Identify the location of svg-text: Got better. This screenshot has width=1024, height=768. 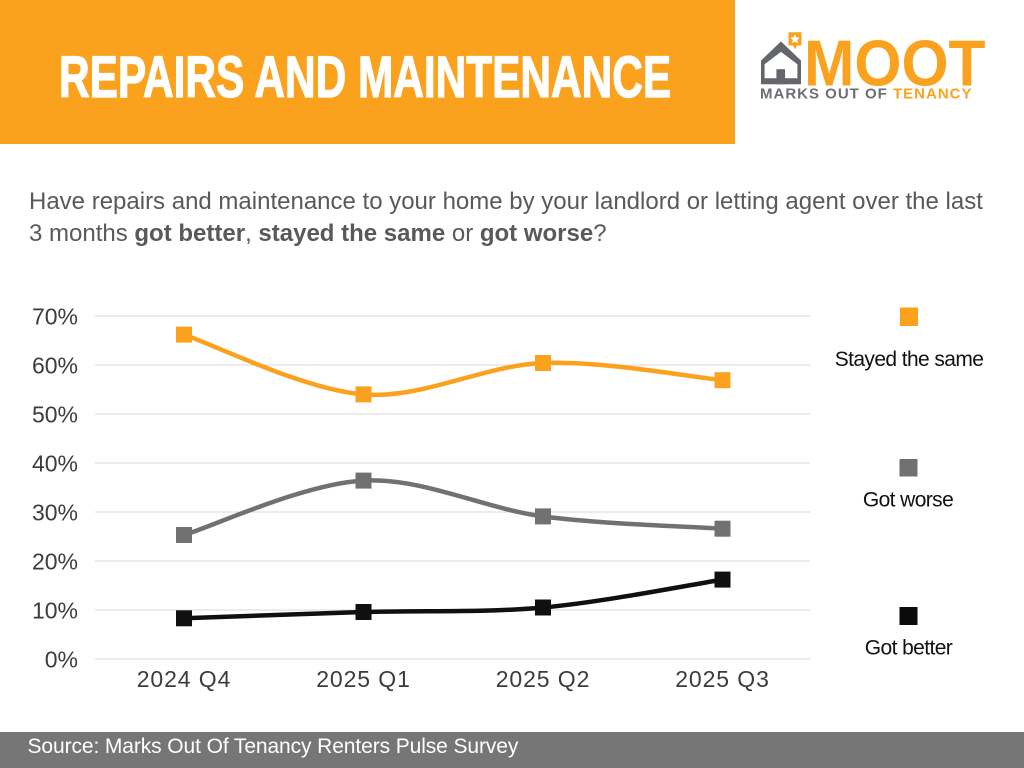
(909, 648).